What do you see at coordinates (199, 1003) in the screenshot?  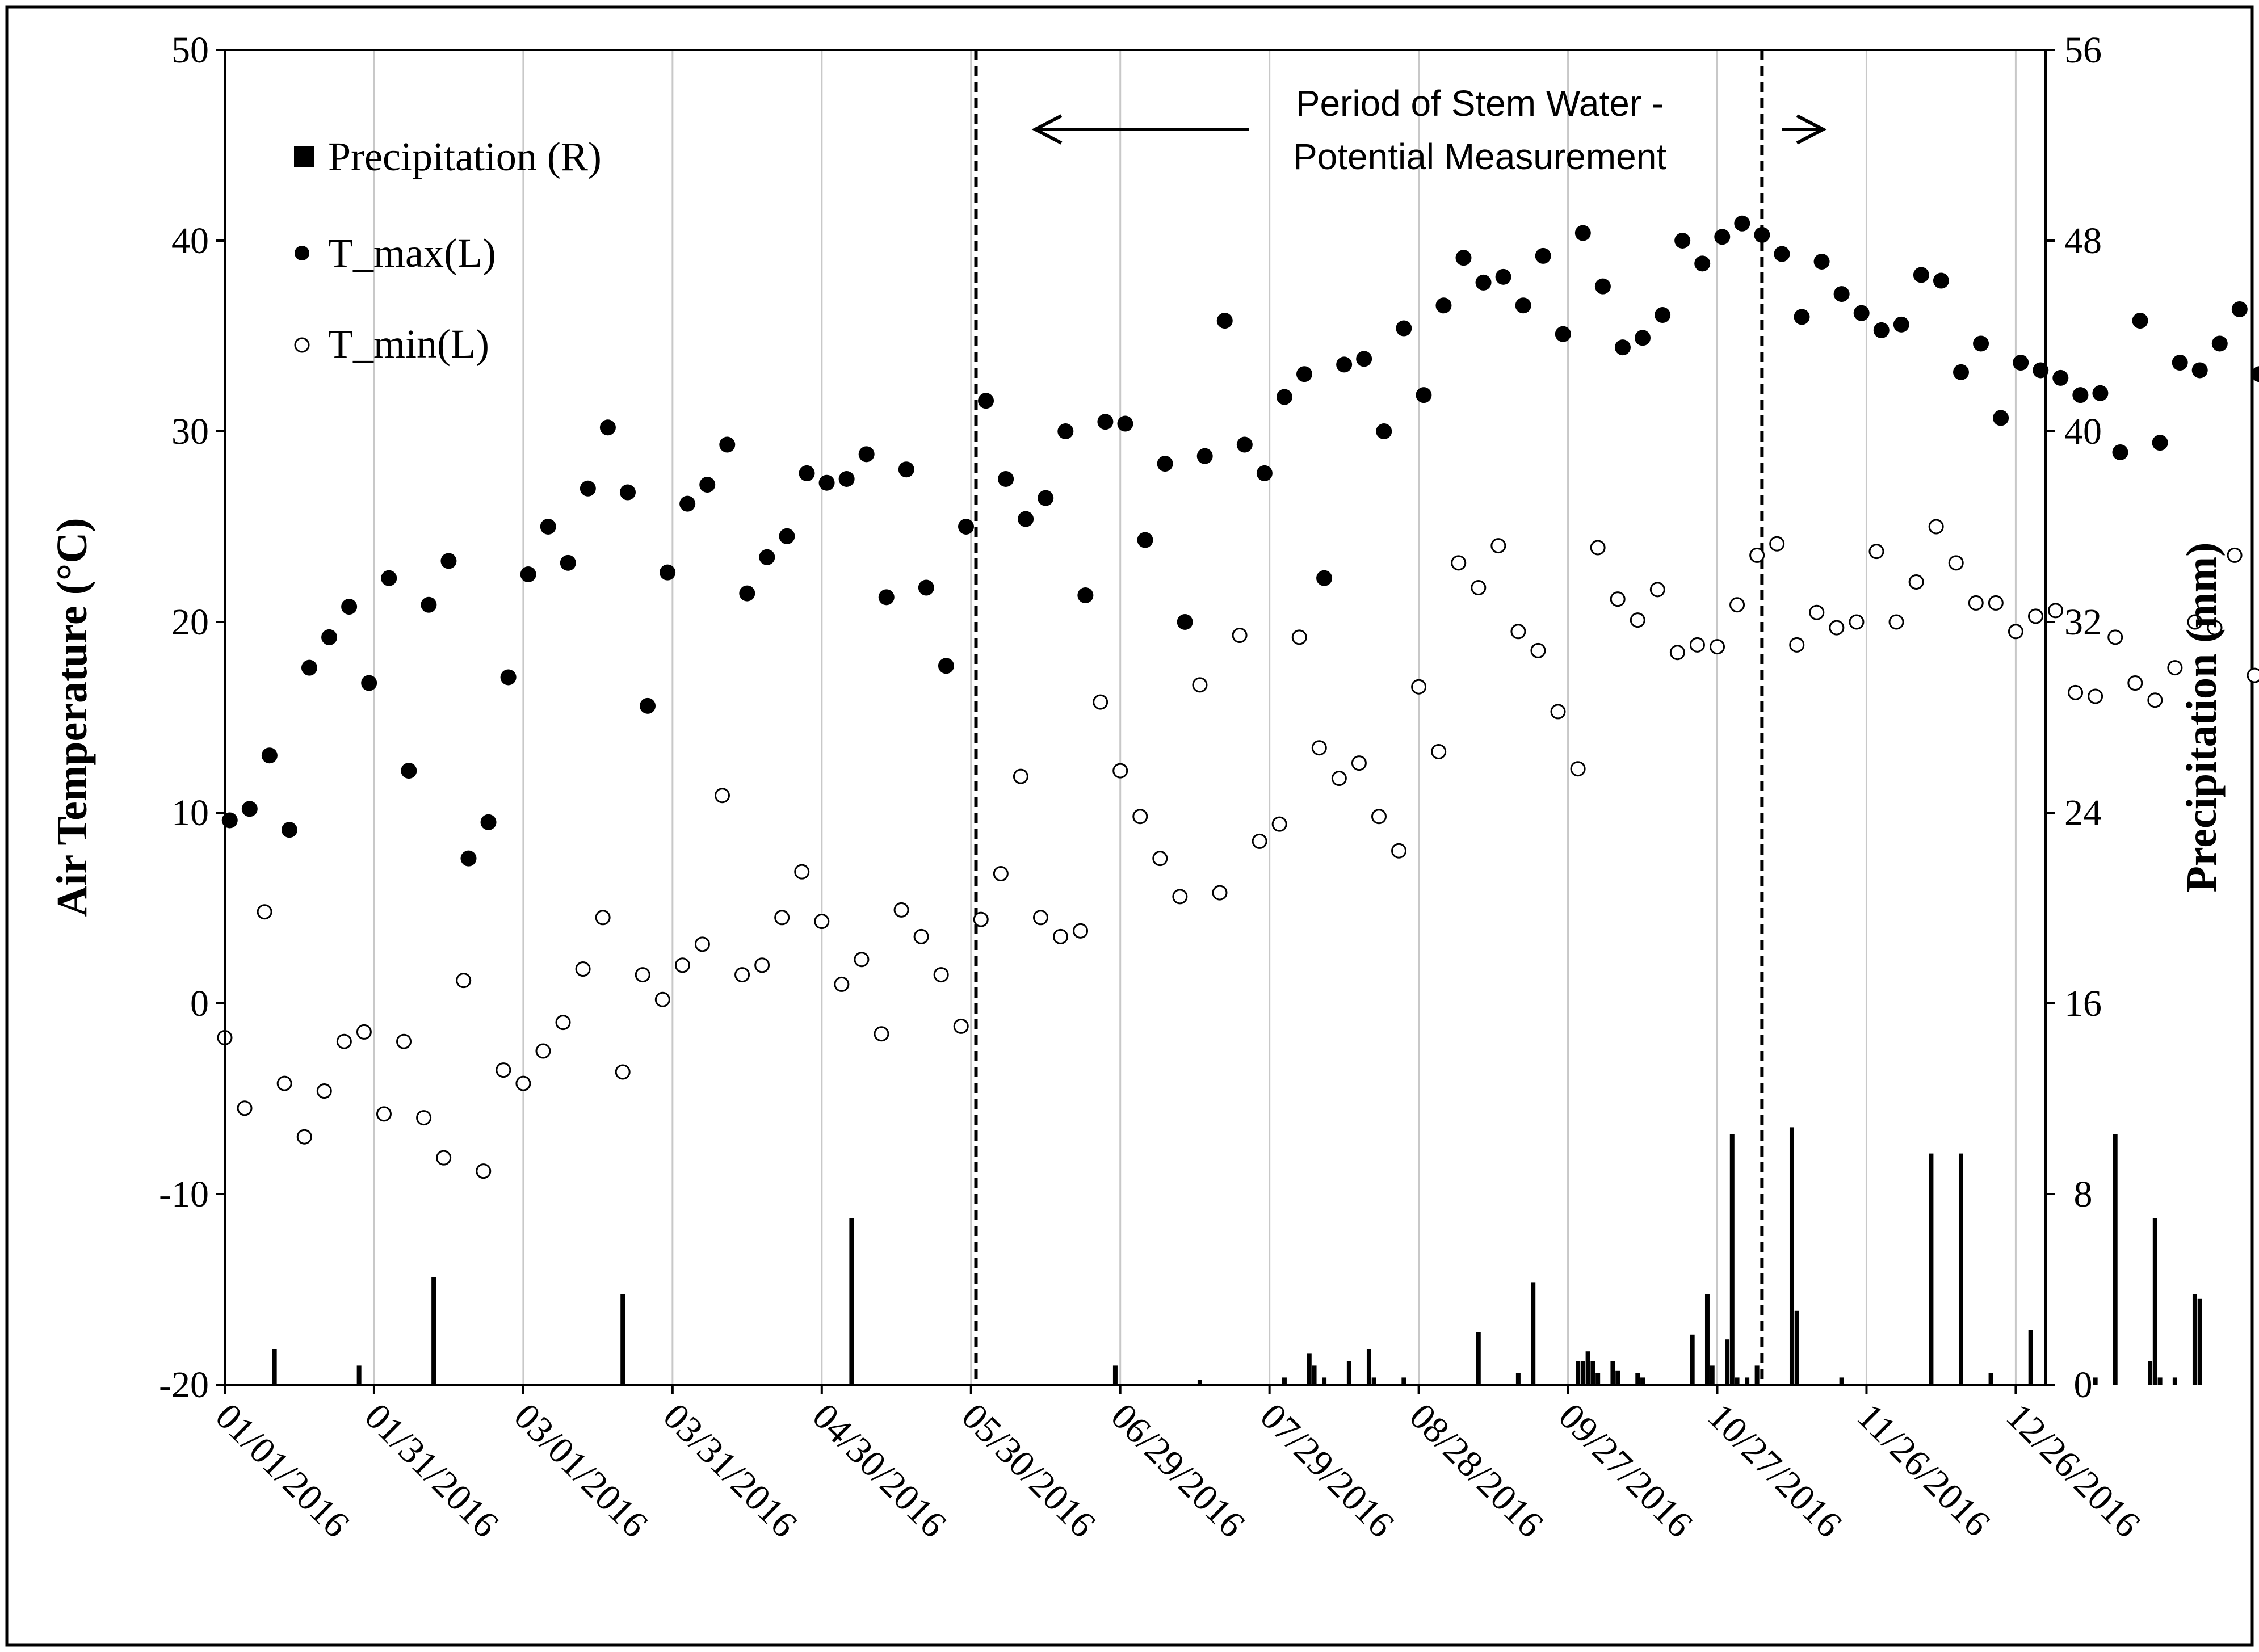 I see `left-tick-label: 0` at bounding box center [199, 1003].